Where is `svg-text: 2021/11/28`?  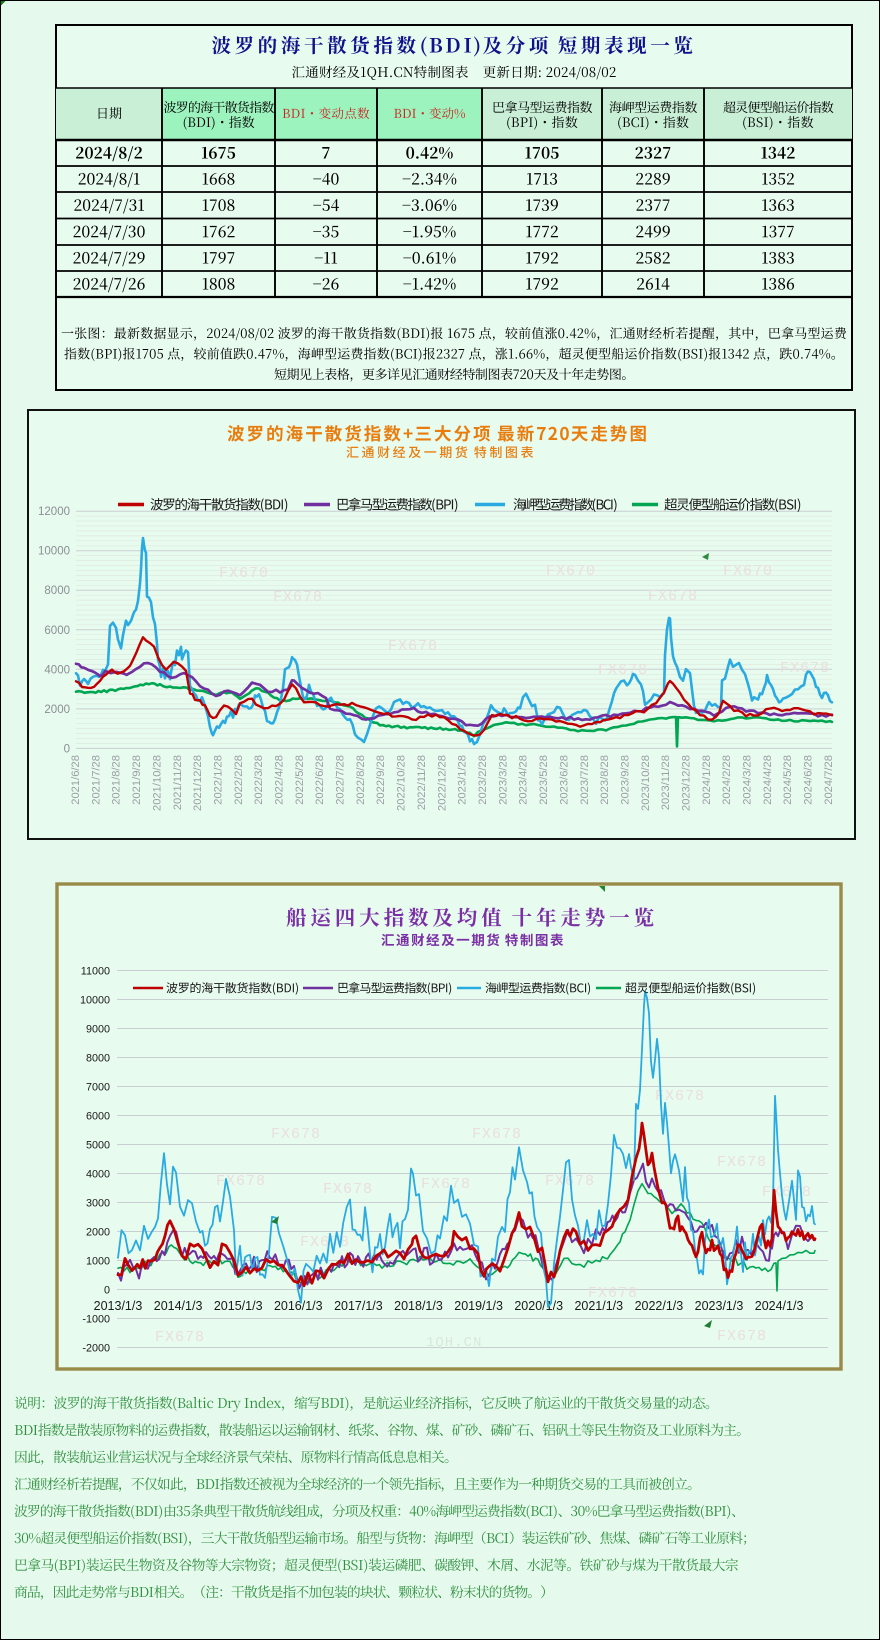 svg-text: 2021/11/28 is located at coordinates (178, 782).